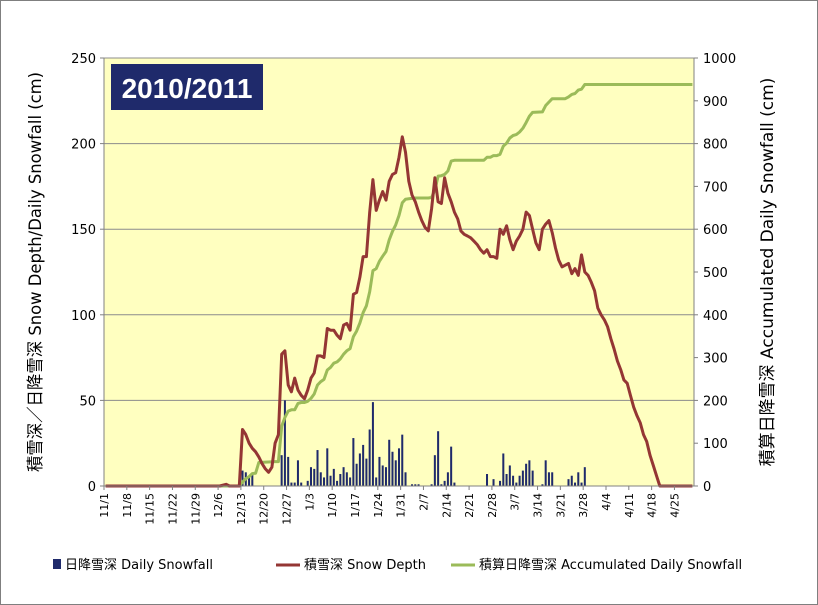 This screenshot has width=818, height=605. What do you see at coordinates (83, 145) in the screenshot?
I see `y-tick-label: 200` at bounding box center [83, 145].